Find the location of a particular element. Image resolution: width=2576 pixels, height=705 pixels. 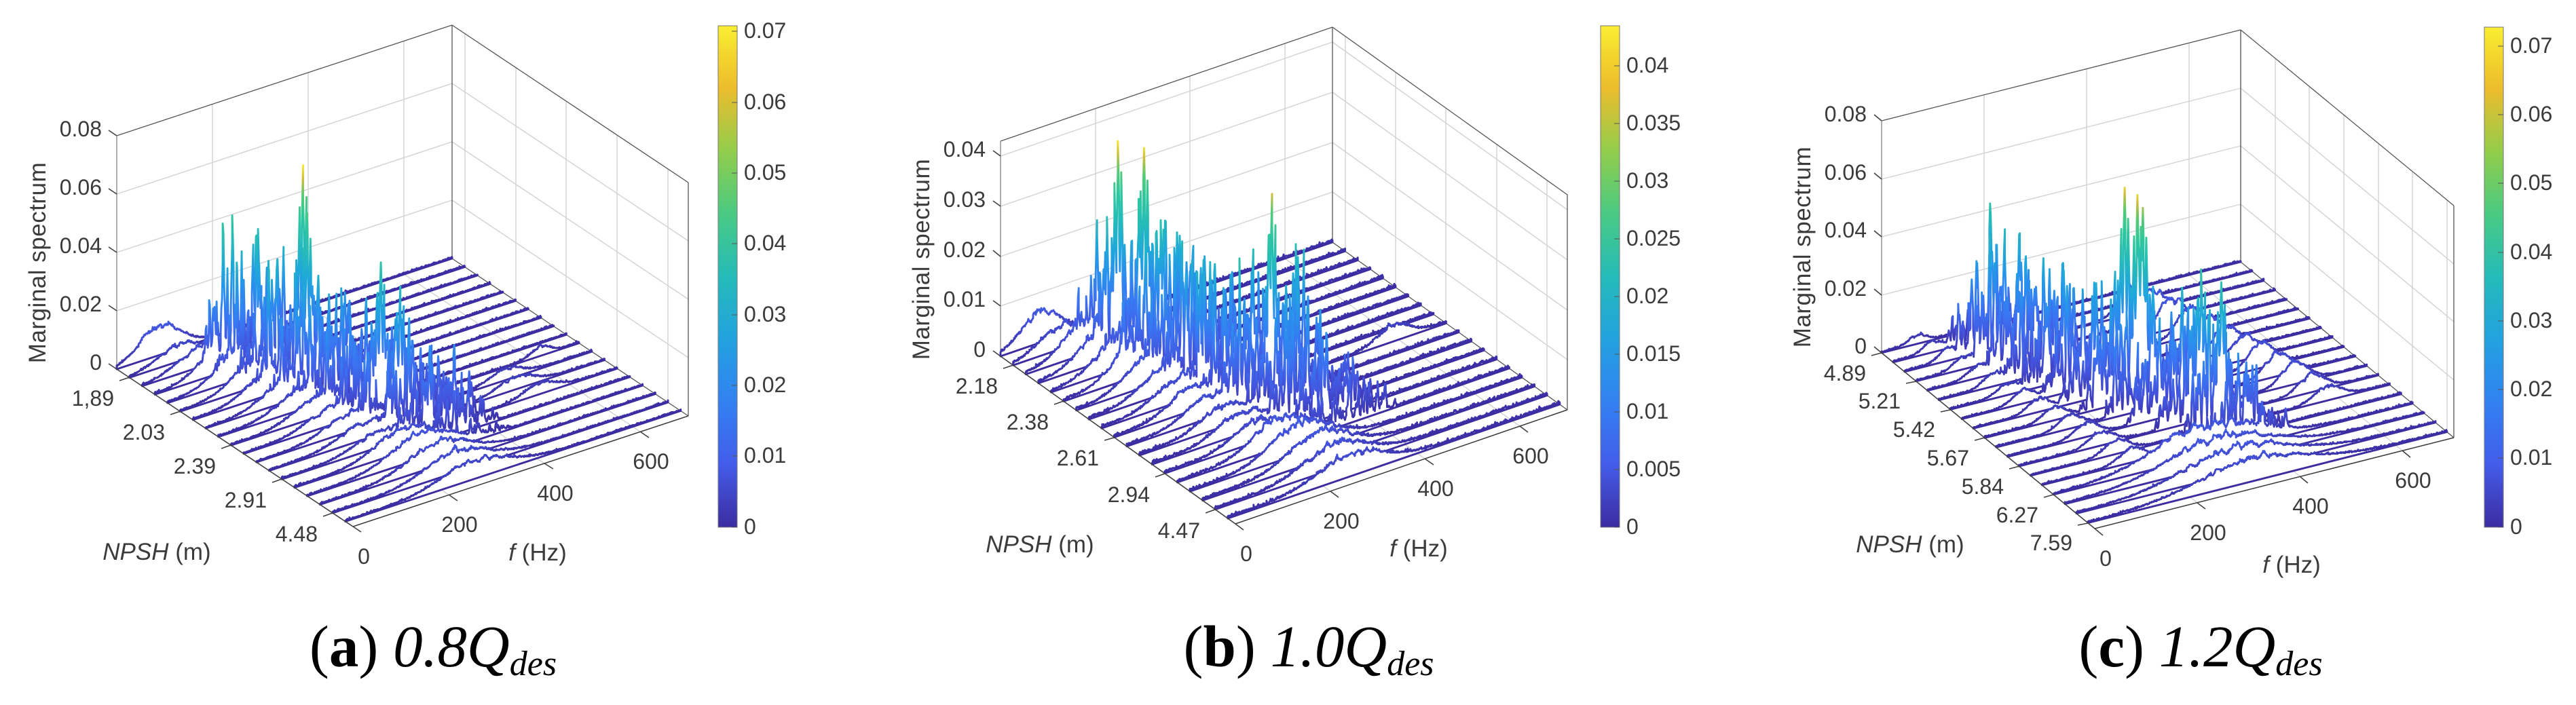

svg-text: 2.94 is located at coordinates (1129, 494).